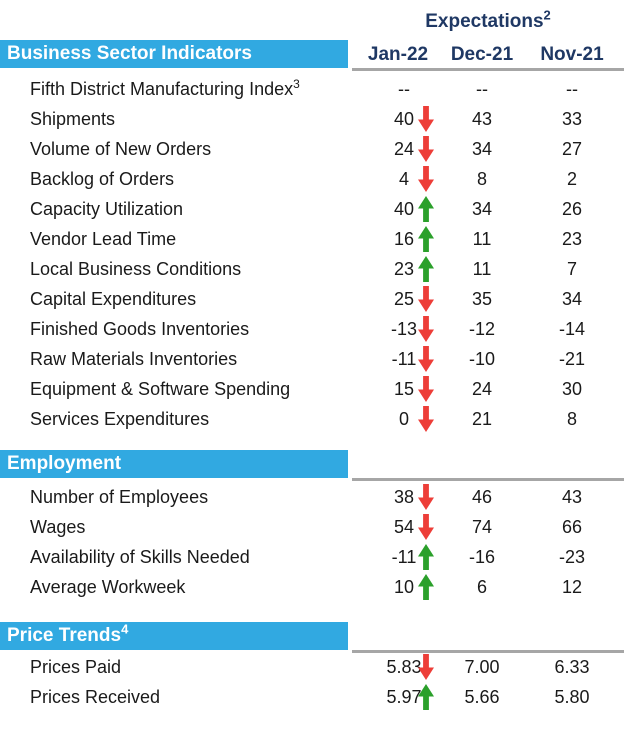 The width and height of the screenshot is (624, 739). I want to click on row-label-cell: Local Business Conditions, so click(135, 269).